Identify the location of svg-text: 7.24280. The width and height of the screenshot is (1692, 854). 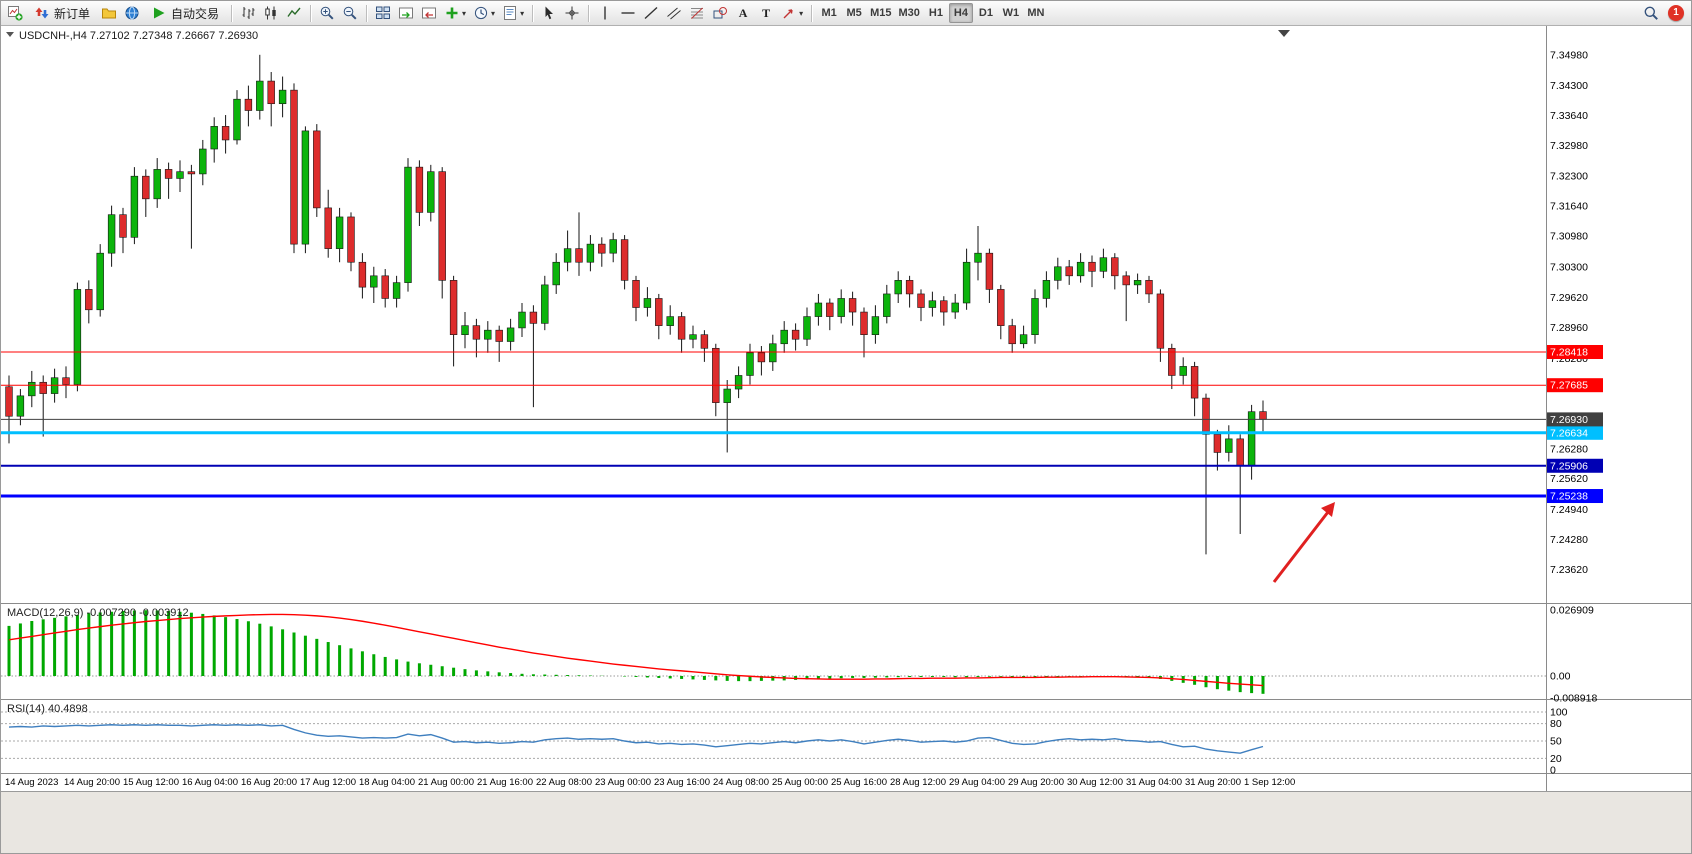
(1569, 540).